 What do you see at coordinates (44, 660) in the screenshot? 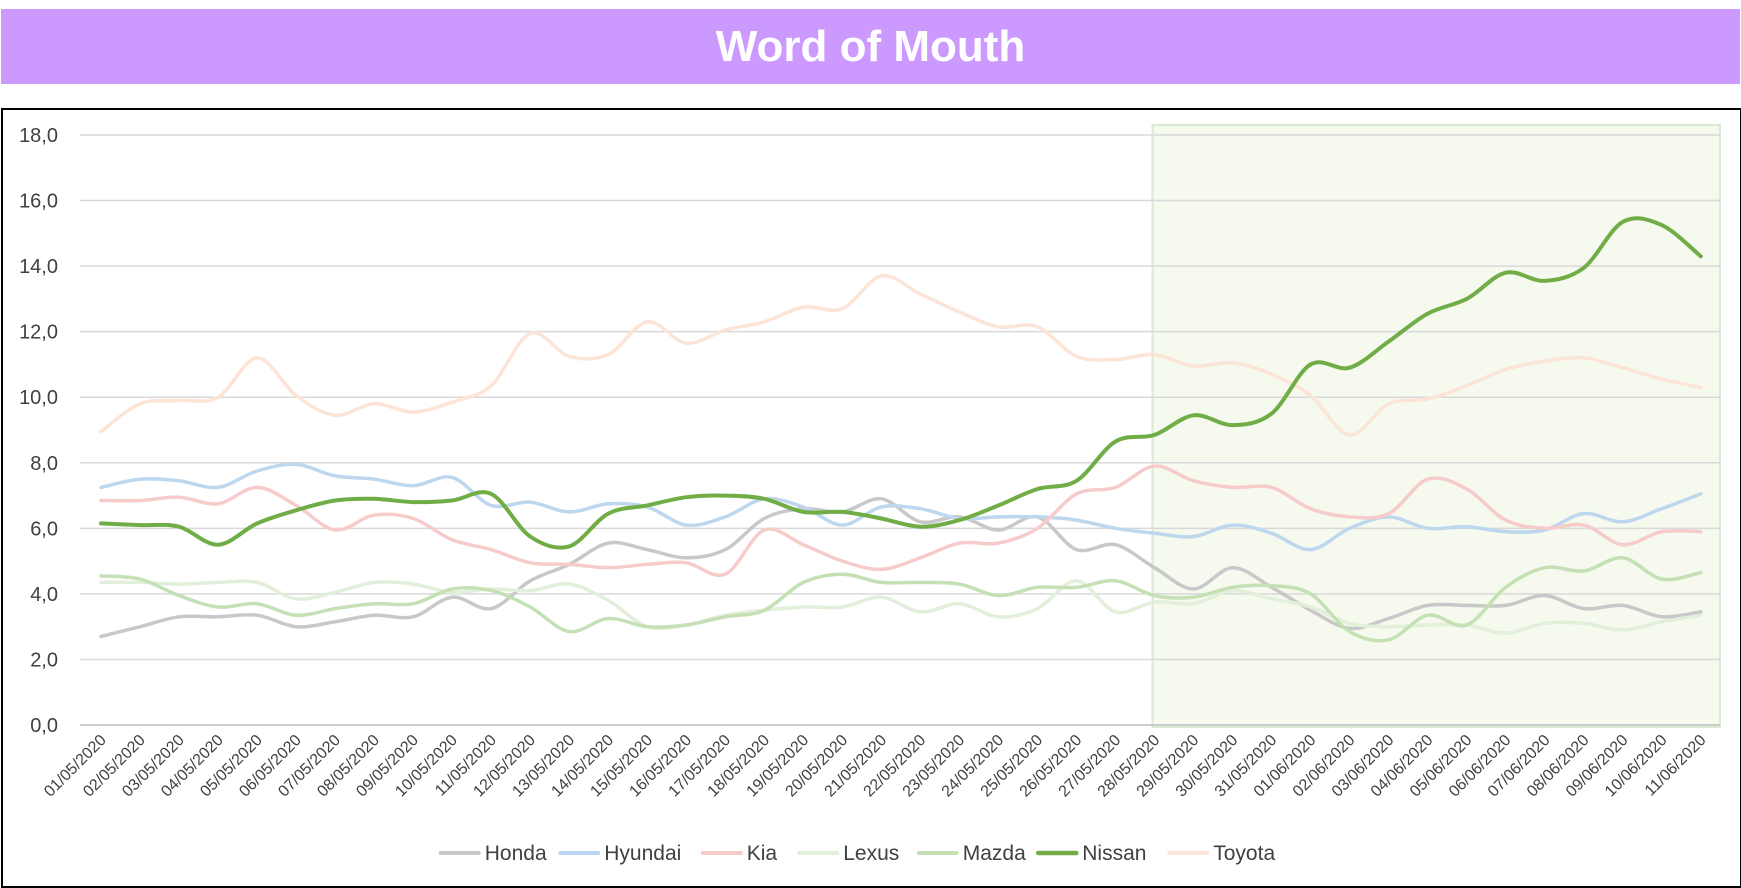
I see `y-tick-label: 2,0` at bounding box center [44, 660].